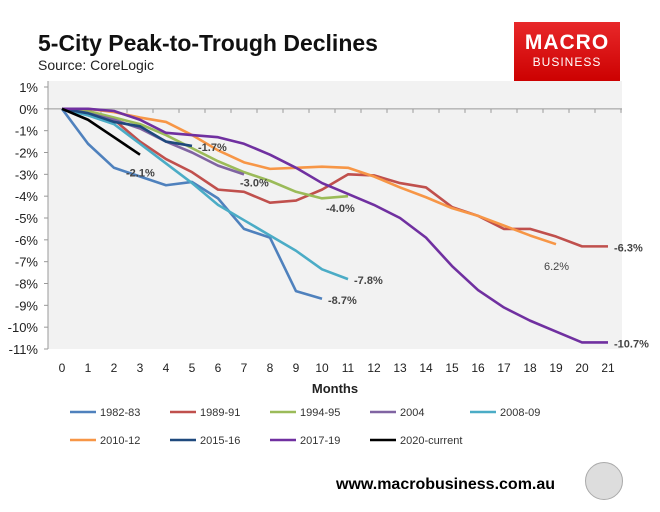 The width and height of the screenshot is (660, 512). What do you see at coordinates (27, 218) in the screenshot?
I see `y-tick-label: -5%` at bounding box center [27, 218].